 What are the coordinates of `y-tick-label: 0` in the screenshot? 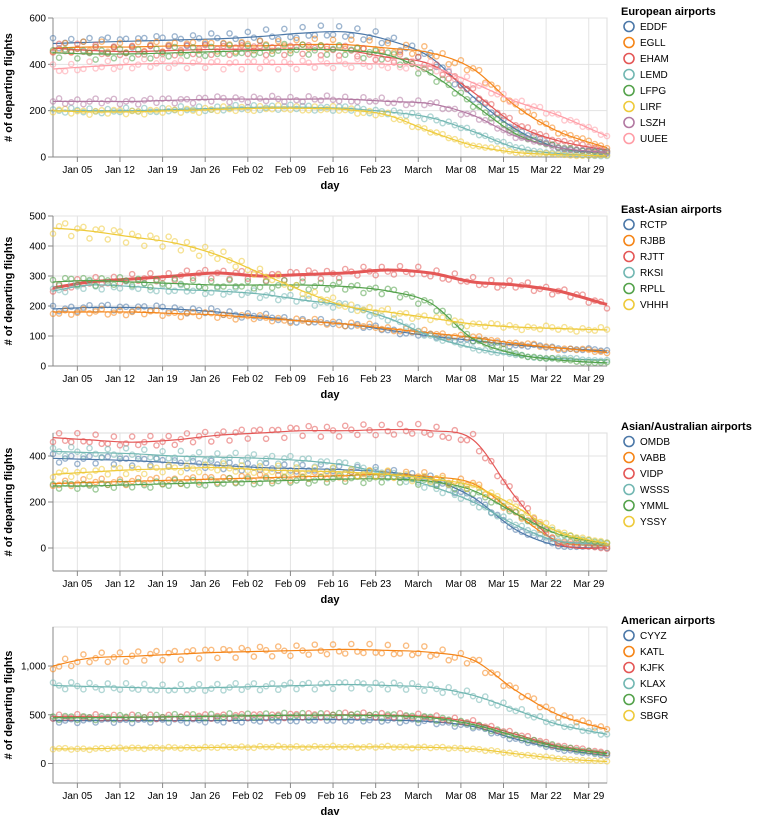 It's located at (43, 549).